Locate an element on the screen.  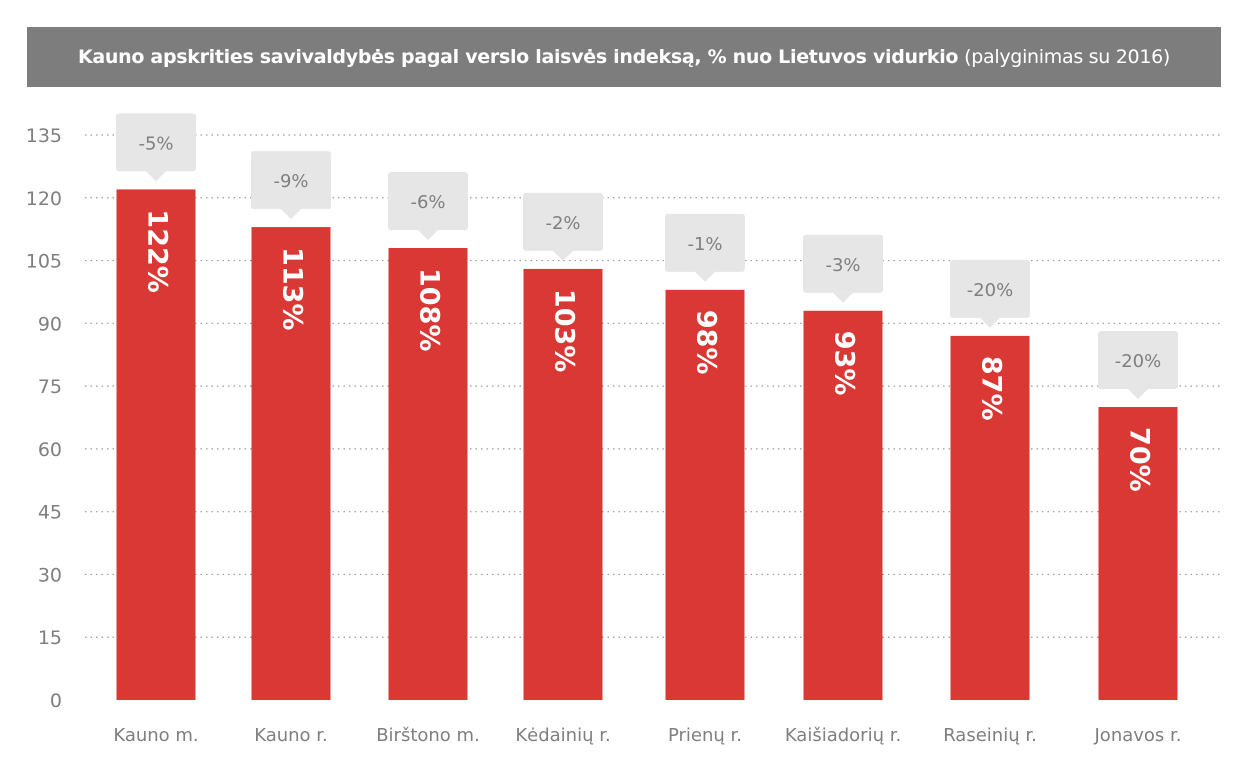
value-label: 98% is located at coordinates (706, 342).